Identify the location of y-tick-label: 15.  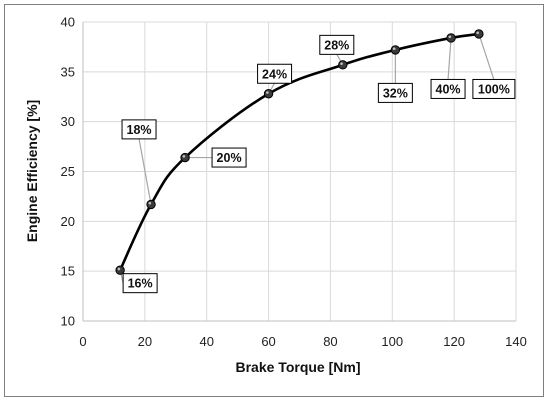
(68, 271).